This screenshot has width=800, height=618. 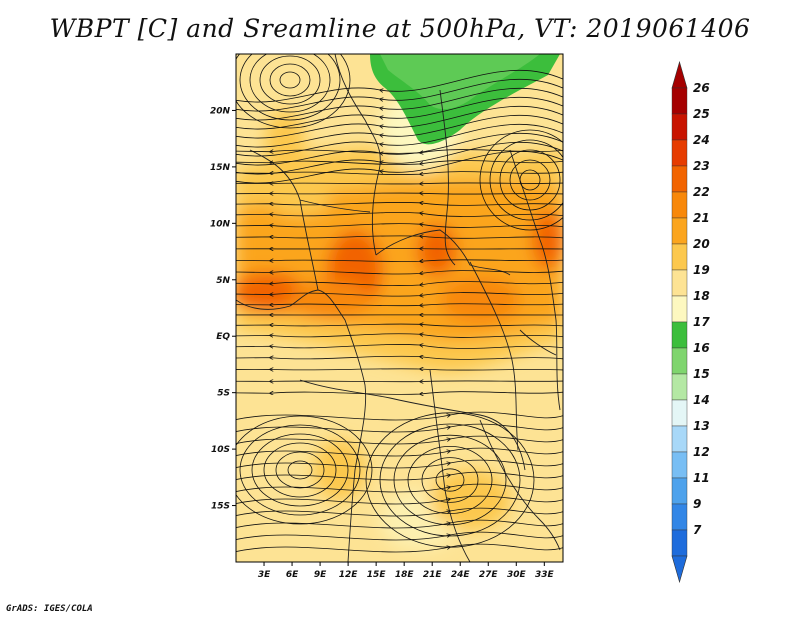 I want to click on colorbar-label: 12, so click(x=701, y=452).